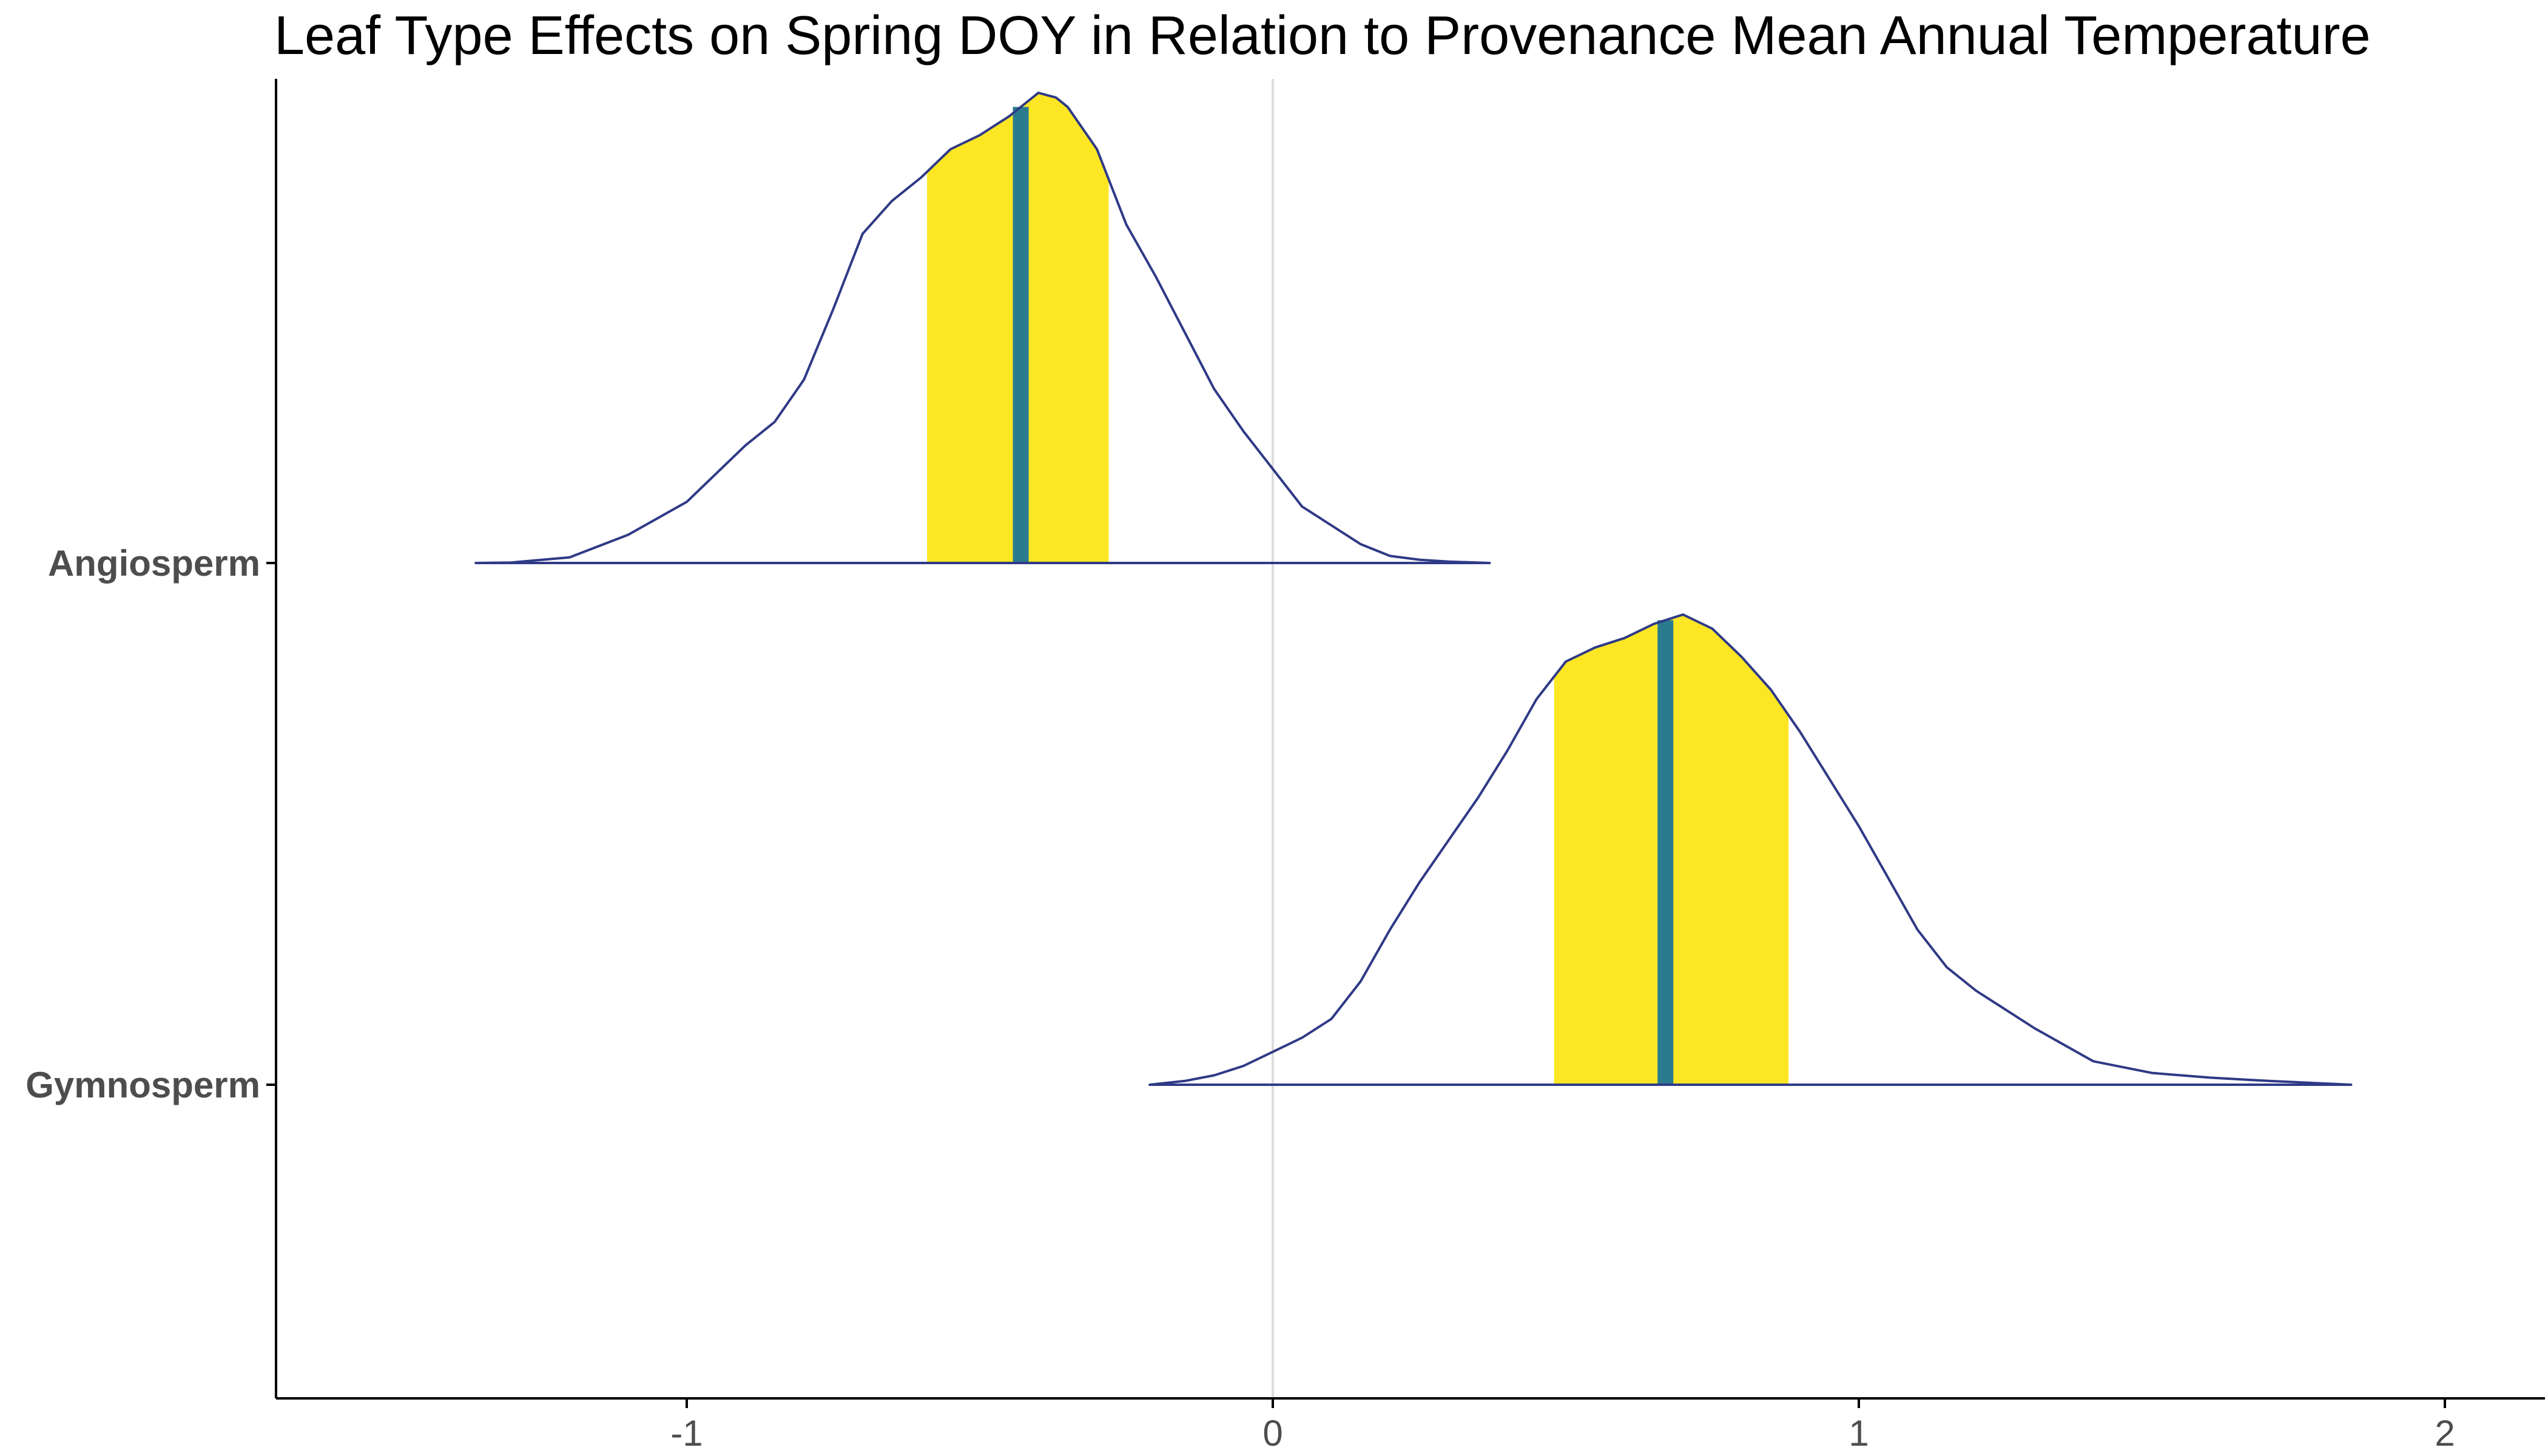 This screenshot has width=2548, height=1456. Describe the element at coordinates (154, 563) in the screenshot. I see `y-tick-label-angiosperm: Angiosperm` at that location.